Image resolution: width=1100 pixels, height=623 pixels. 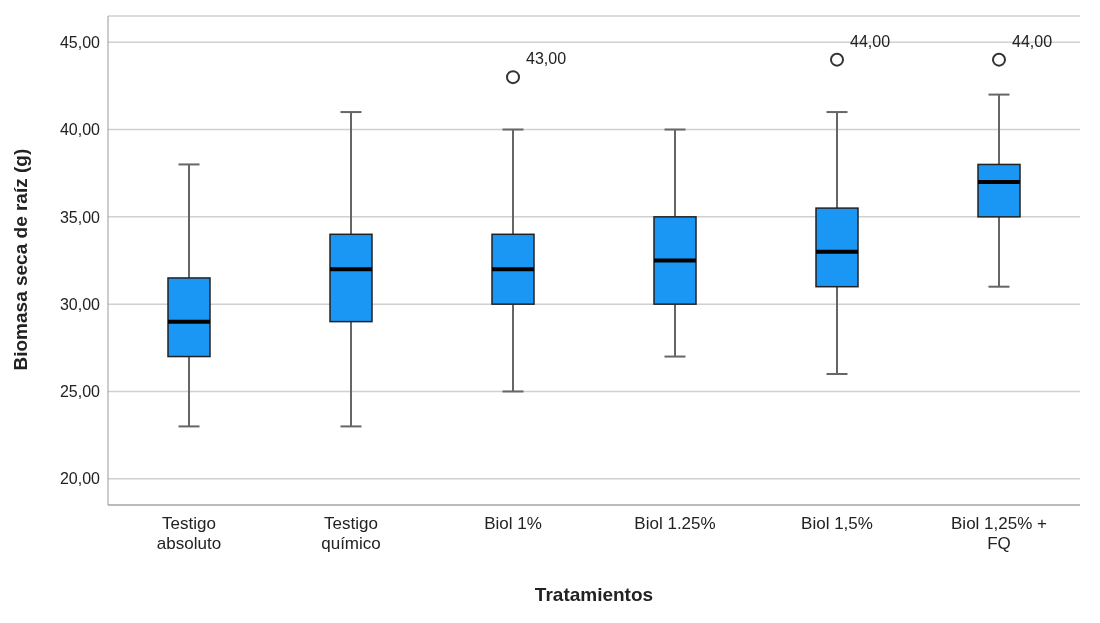 What do you see at coordinates (80, 304) in the screenshot?
I see `y-tick-label: 30,00` at bounding box center [80, 304].